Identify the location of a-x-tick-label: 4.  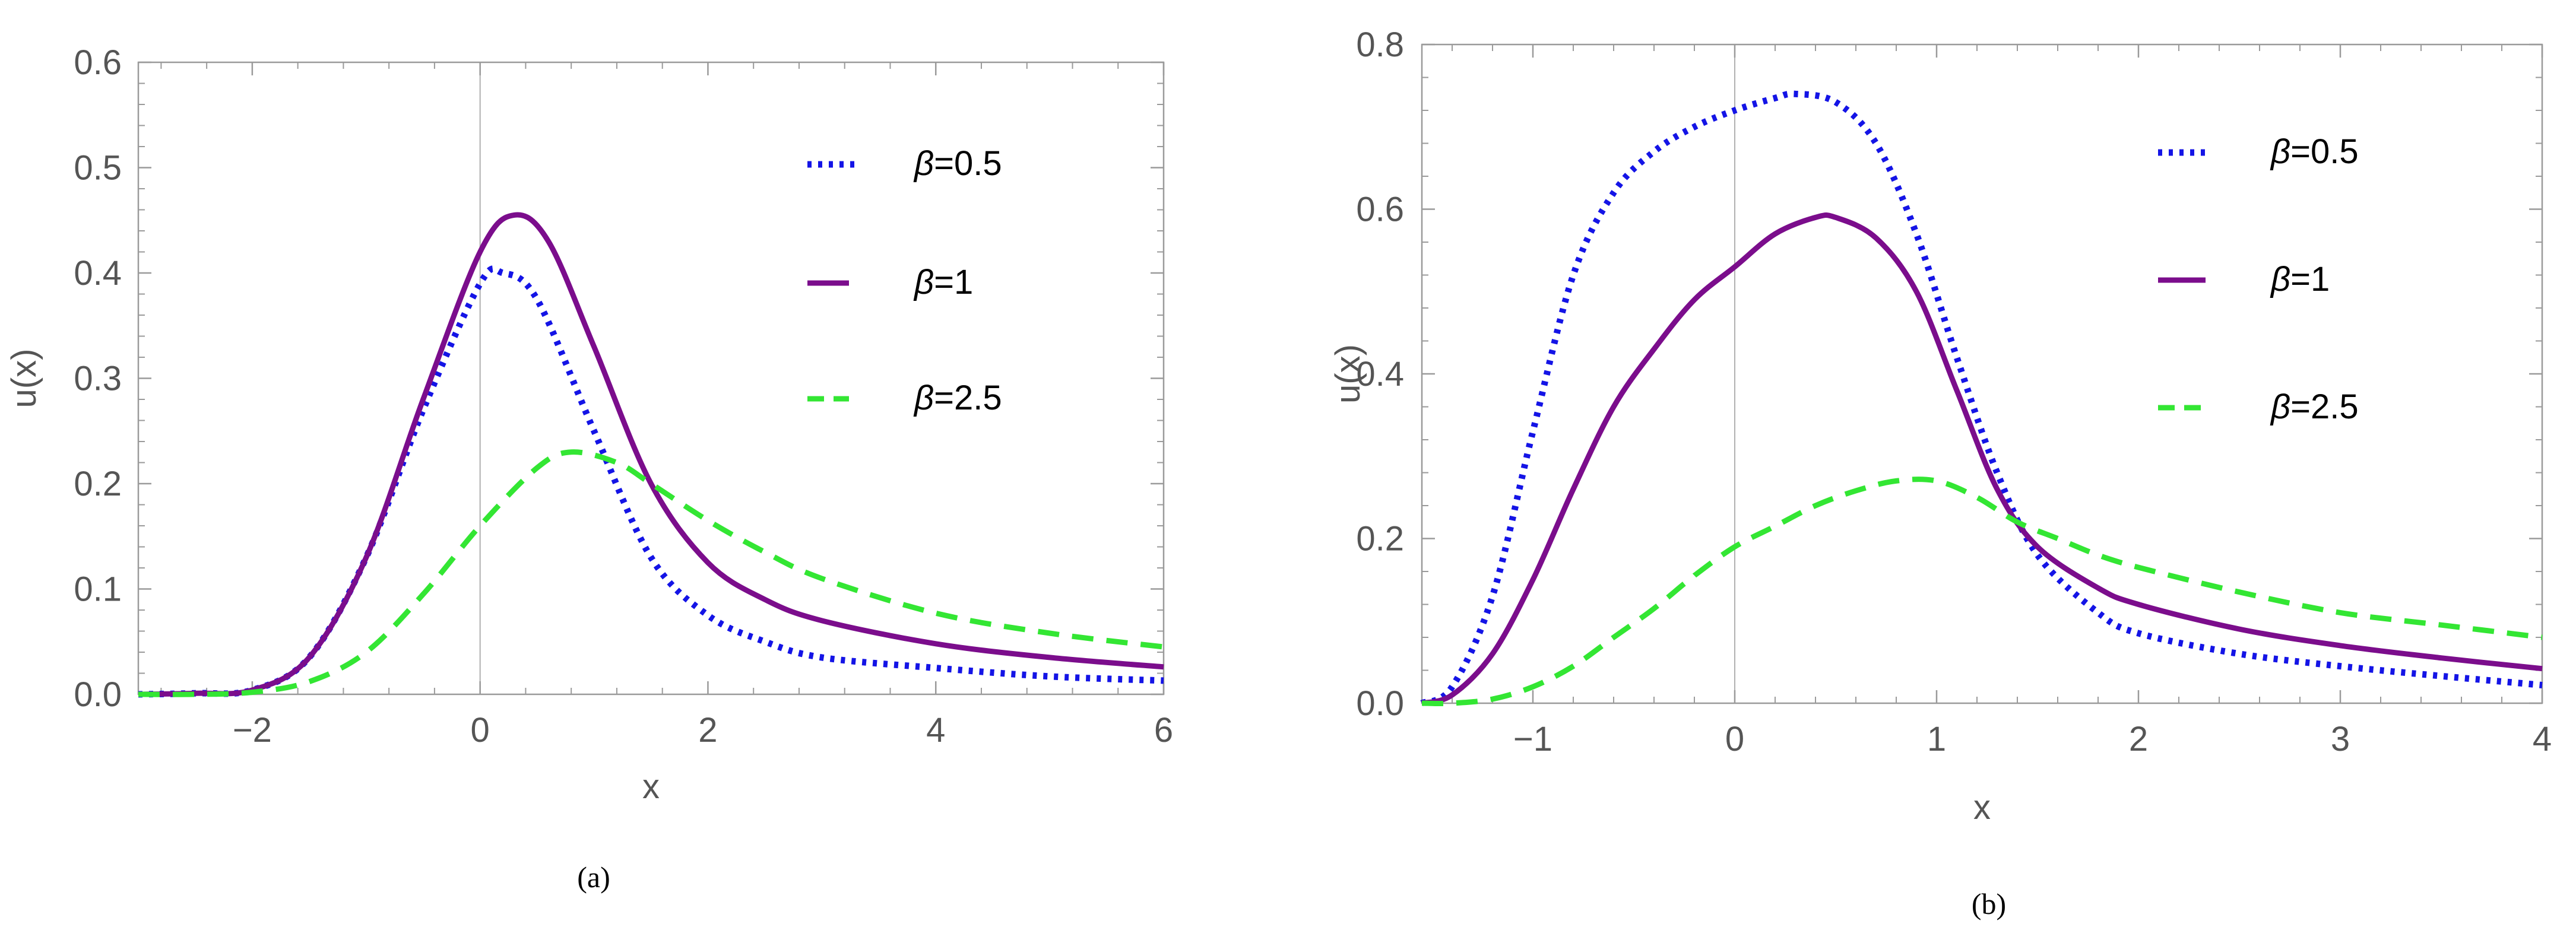
(936, 730).